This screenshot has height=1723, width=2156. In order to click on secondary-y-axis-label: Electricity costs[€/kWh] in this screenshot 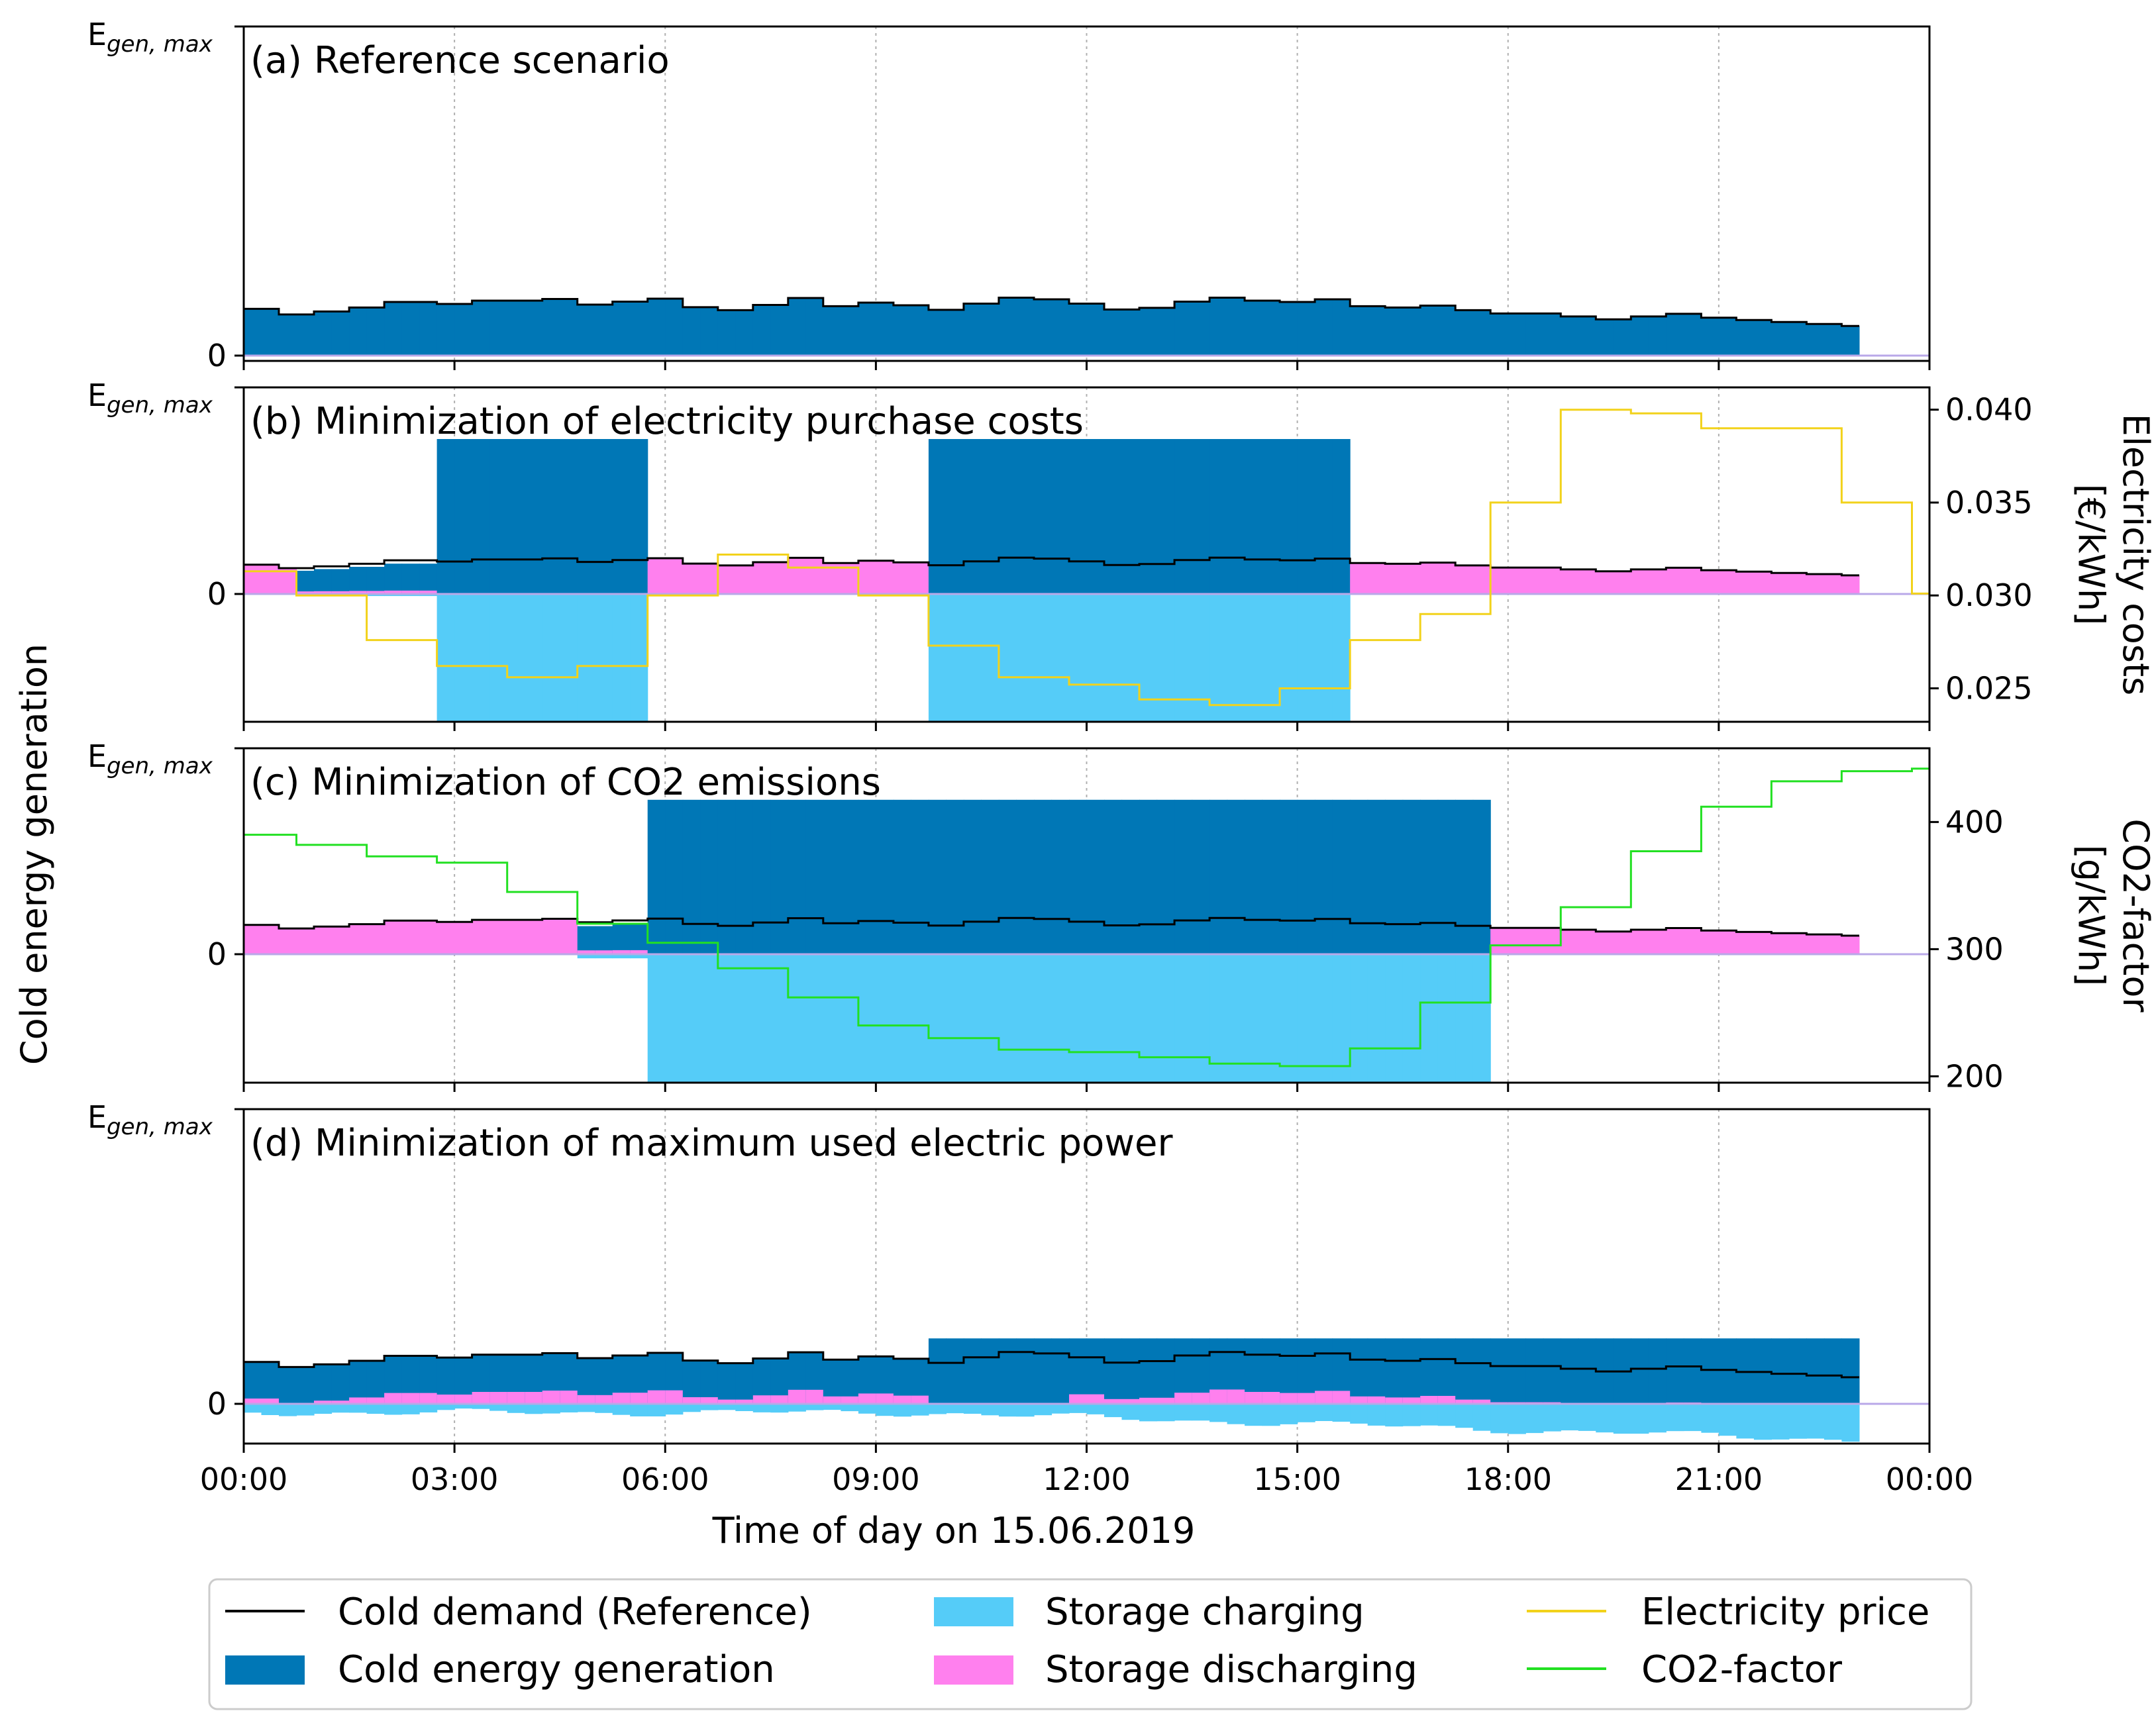, I will do `click(2113, 555)`.